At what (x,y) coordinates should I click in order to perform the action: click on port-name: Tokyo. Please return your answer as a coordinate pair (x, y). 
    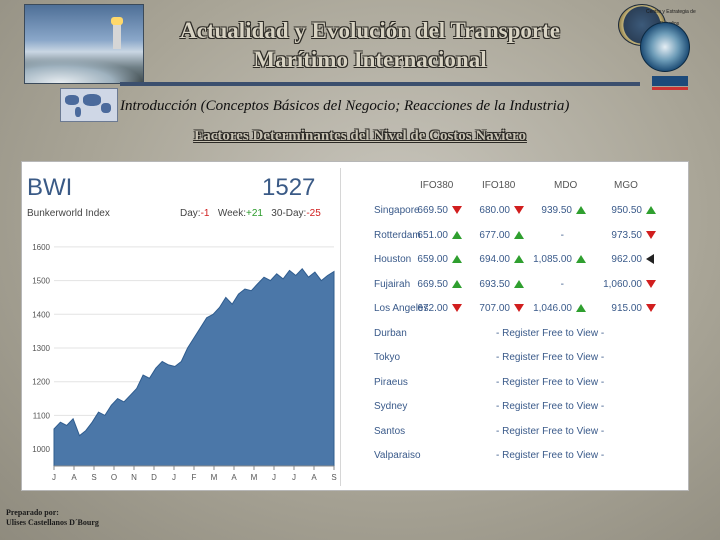
    Looking at the image, I should click on (387, 357).